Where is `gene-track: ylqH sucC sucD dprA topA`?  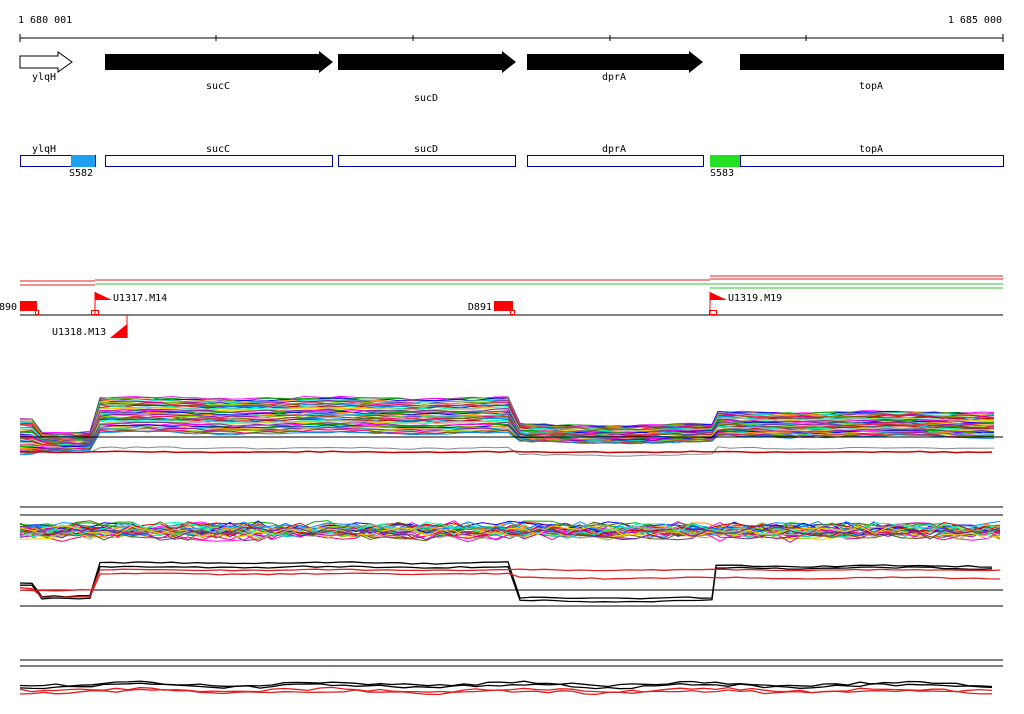
gene-track: ylqH sucC sucD dprA topA is located at coordinates (511, 77).